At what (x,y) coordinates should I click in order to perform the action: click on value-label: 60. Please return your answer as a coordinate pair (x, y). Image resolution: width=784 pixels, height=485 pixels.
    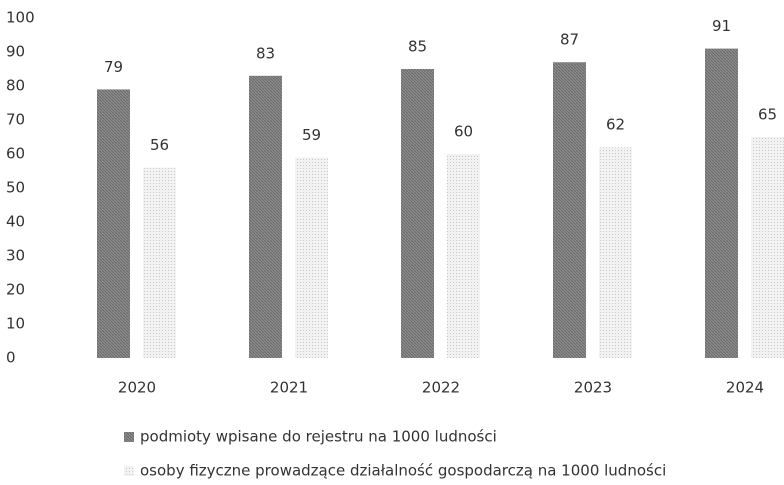
    Looking at the image, I should click on (463, 132).